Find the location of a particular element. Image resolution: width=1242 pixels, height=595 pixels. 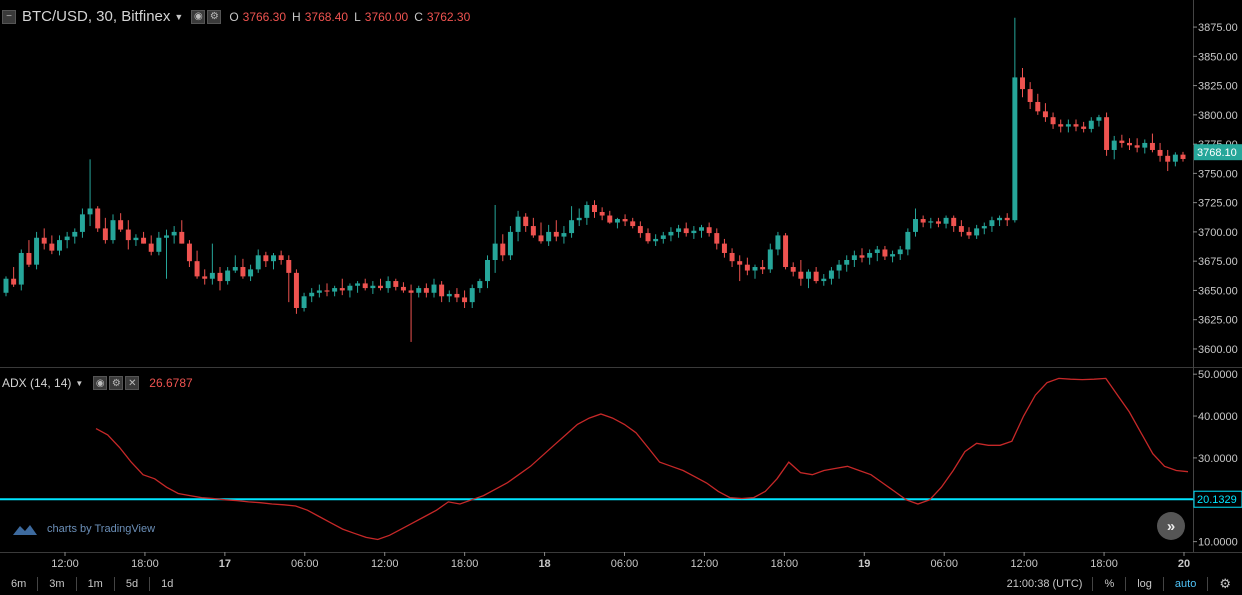

time-axis-label: 18:00 is located at coordinates (465, 564).